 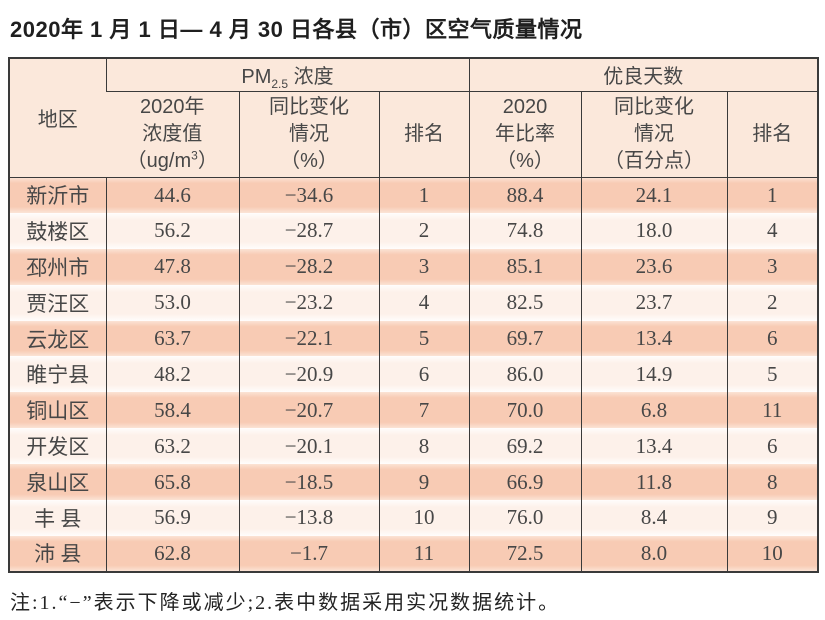 I want to click on pm-label: PM, so click(x=256, y=77).